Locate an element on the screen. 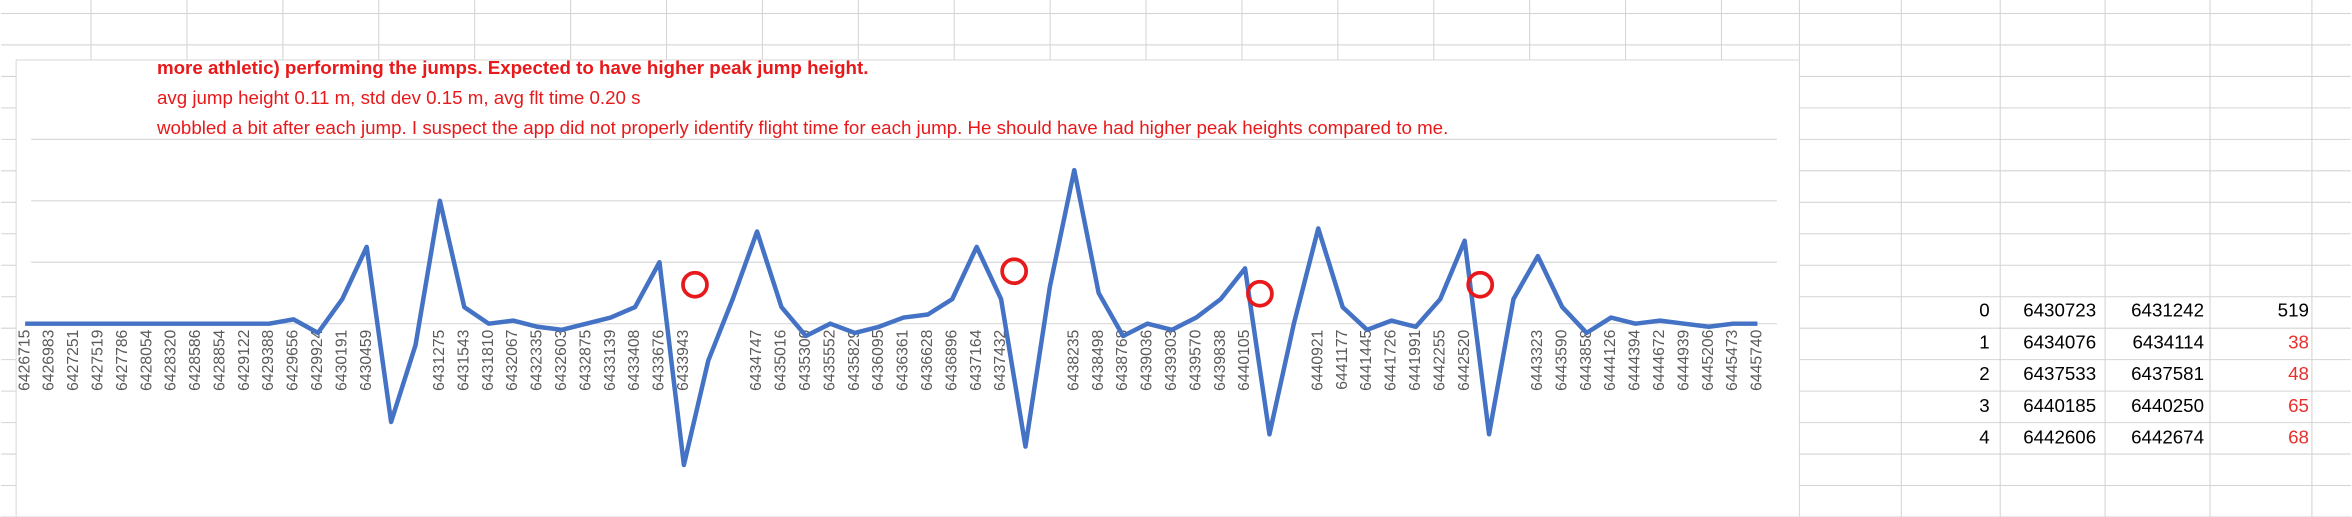  table-cell: 6437533 is located at coordinates (2059, 373).